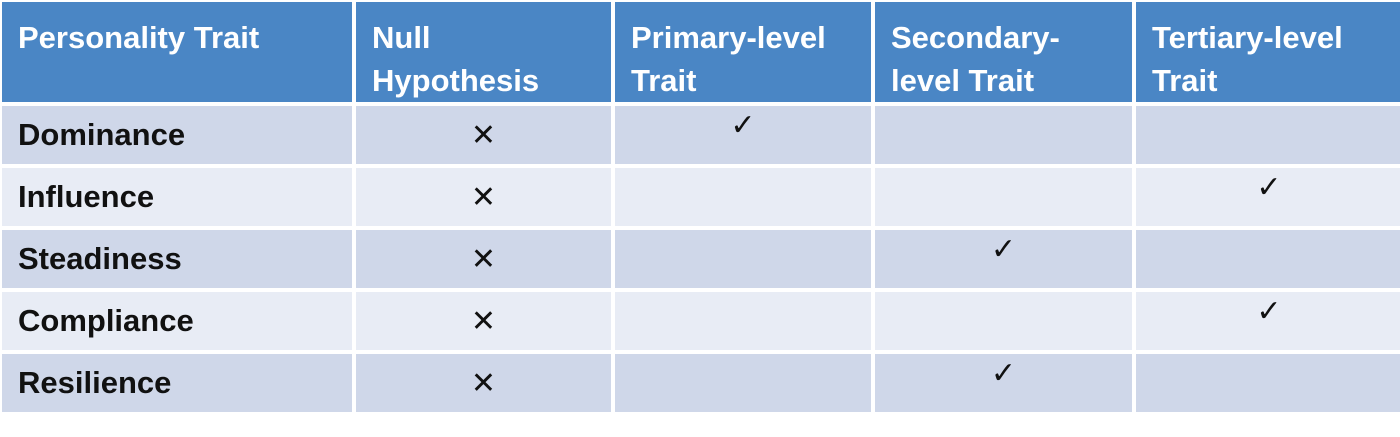 Image resolution: width=1400 pixels, height=437 pixels. I want to click on header-personality-trait: Personality Trait, so click(177, 52).